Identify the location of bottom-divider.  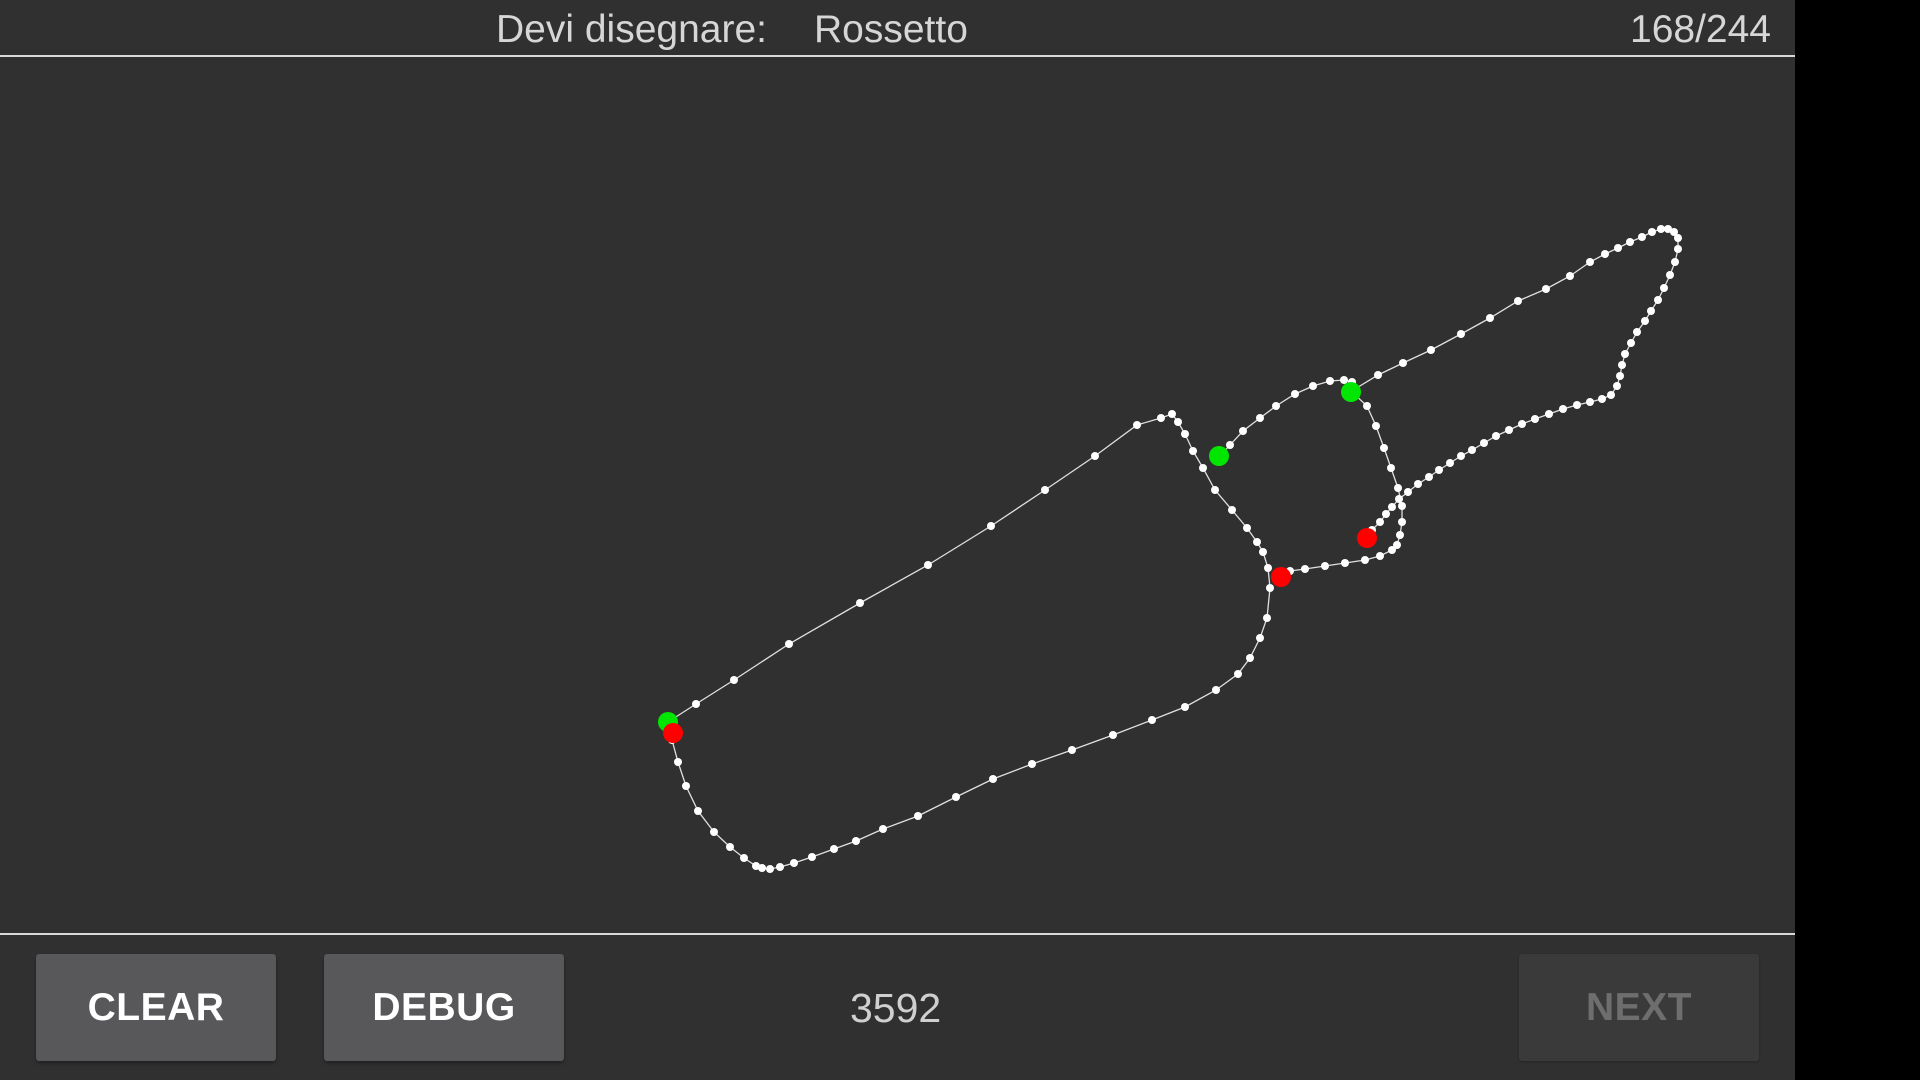
(897, 934).